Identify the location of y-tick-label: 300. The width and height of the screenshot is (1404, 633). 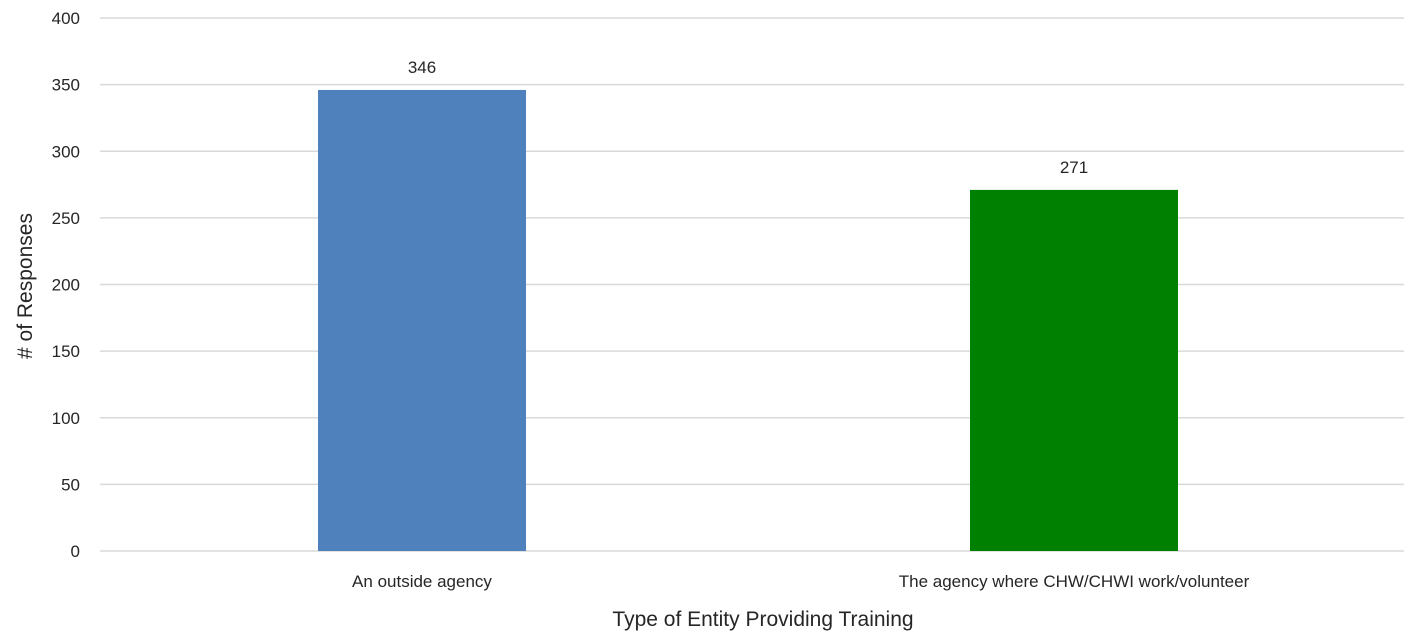
(66, 151).